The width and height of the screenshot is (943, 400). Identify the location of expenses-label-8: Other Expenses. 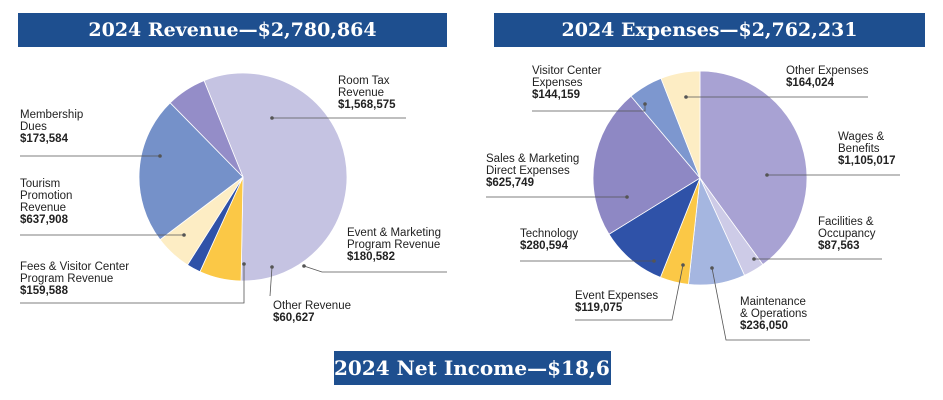
(827, 71).